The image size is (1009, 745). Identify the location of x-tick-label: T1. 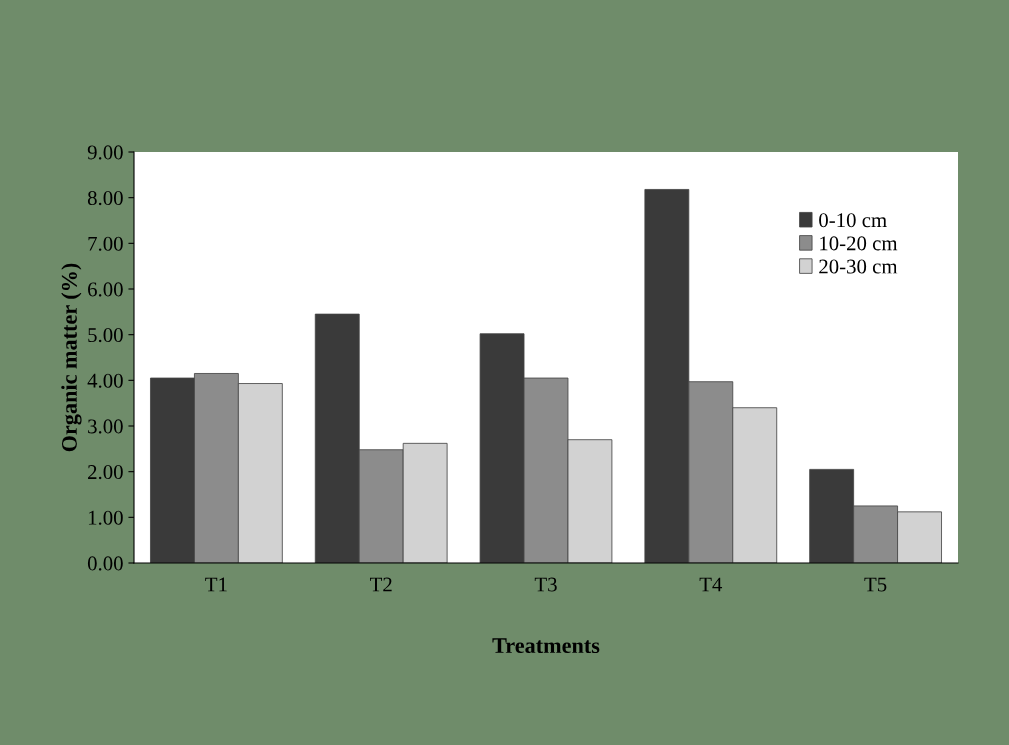
(216, 584).